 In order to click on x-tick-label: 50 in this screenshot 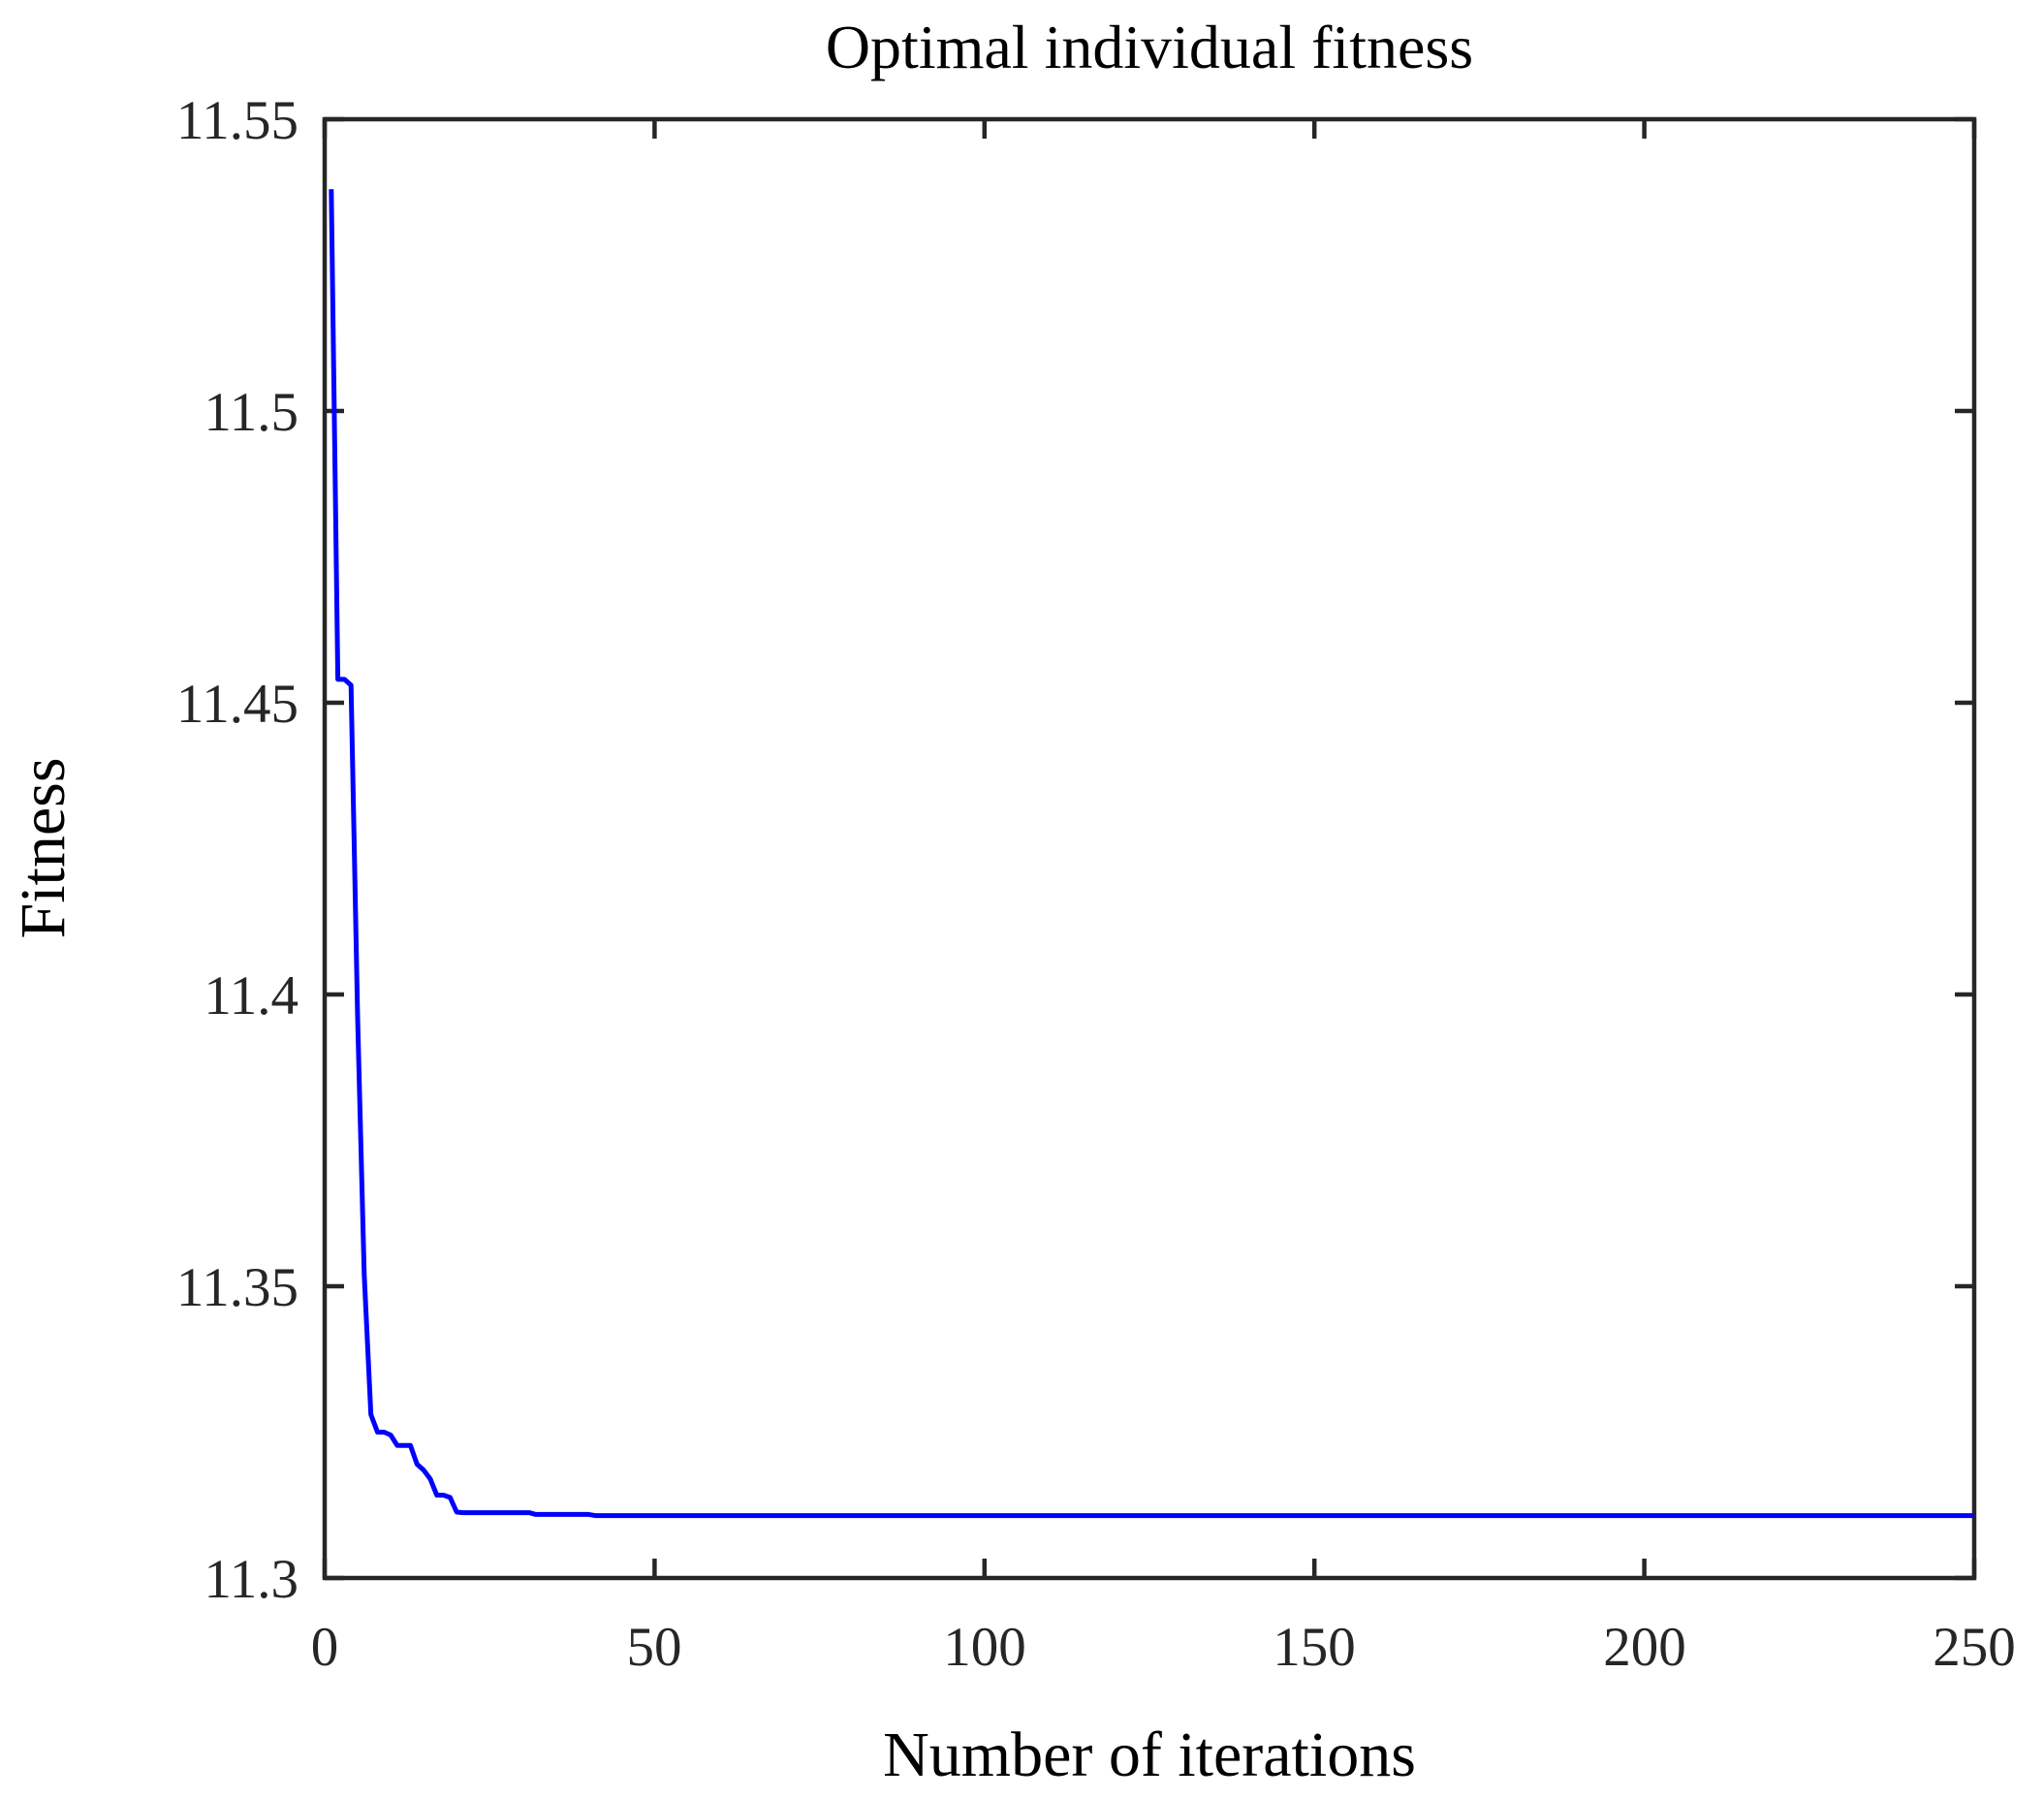, I will do `click(654, 1648)`.